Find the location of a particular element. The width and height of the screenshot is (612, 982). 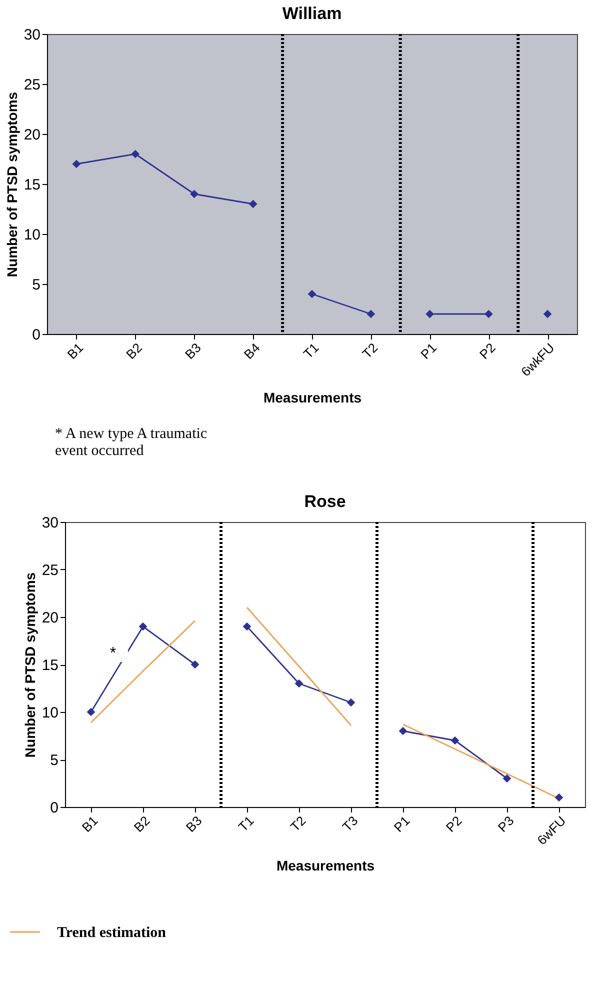

legend-label: Trend estimation is located at coordinates (112, 933).